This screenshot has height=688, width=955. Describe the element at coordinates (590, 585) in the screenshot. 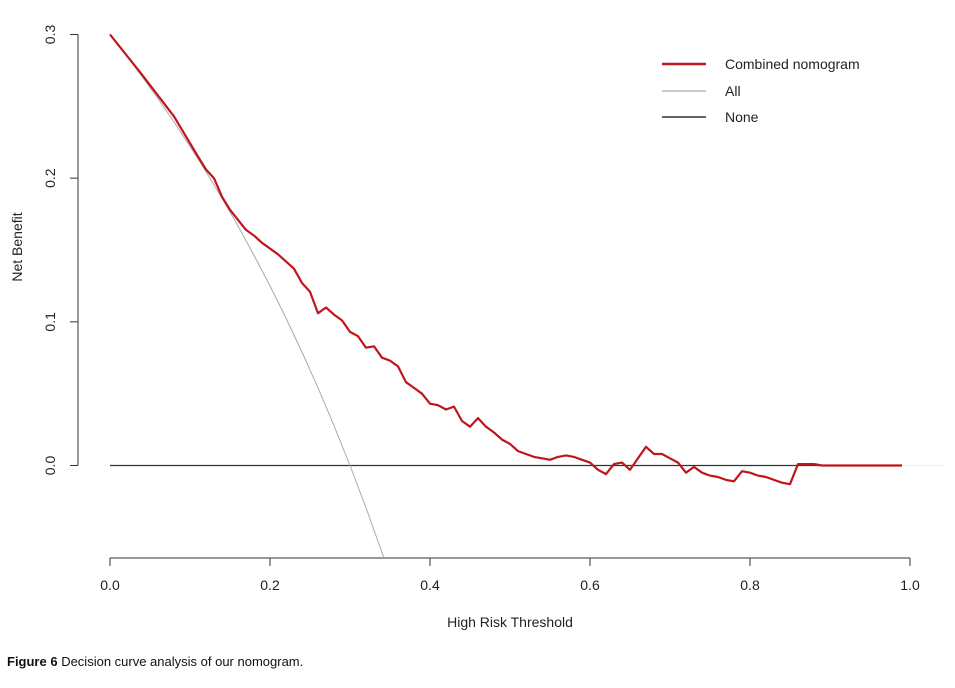

I see `x-tick-label: 0.6` at that location.